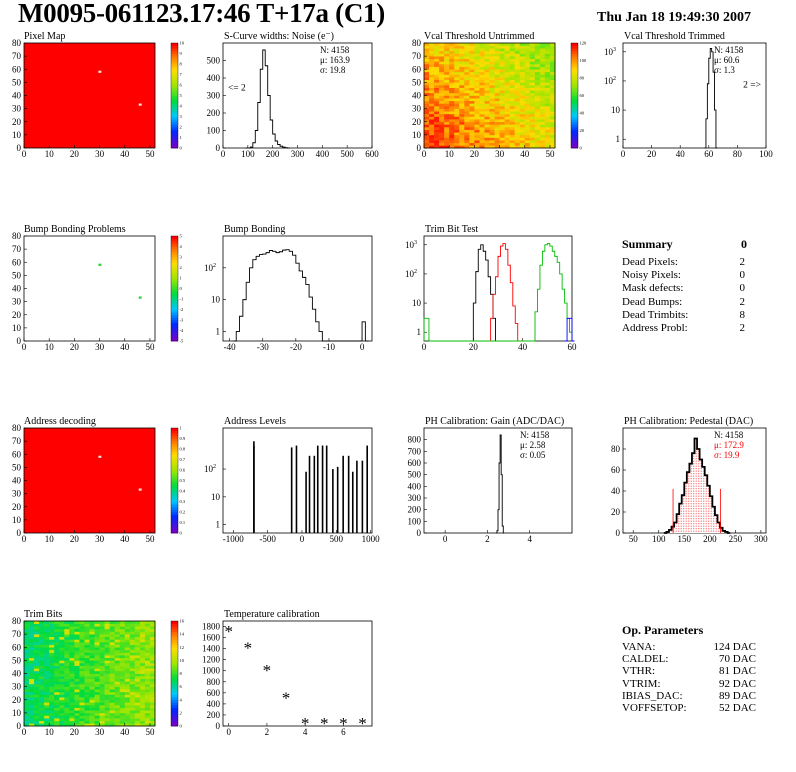 This screenshot has width=796, height=772. Describe the element at coordinates (182, 634) in the screenshot. I see `color-bar-label: 14` at that location.